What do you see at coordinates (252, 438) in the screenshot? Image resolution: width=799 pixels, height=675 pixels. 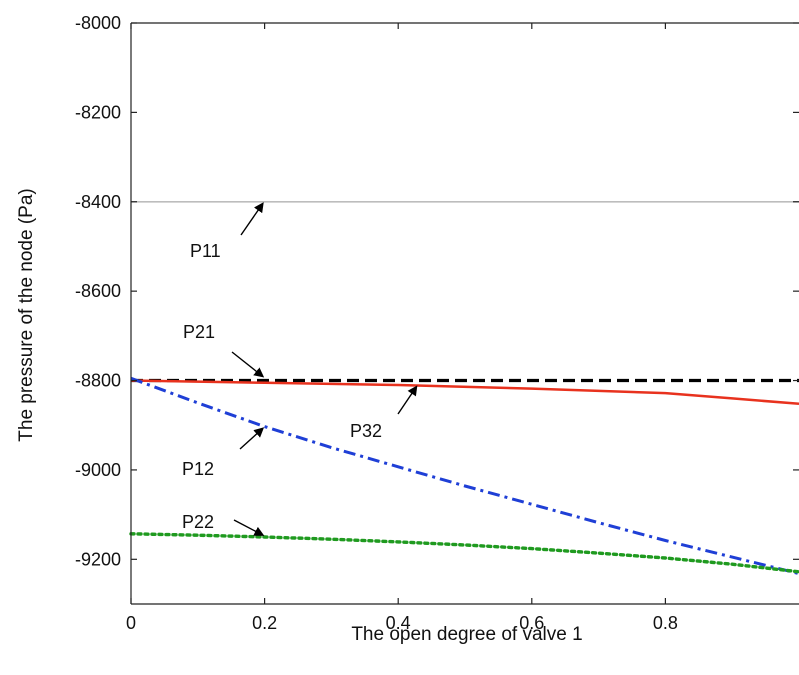 I see `annotation-arrow-p12` at bounding box center [252, 438].